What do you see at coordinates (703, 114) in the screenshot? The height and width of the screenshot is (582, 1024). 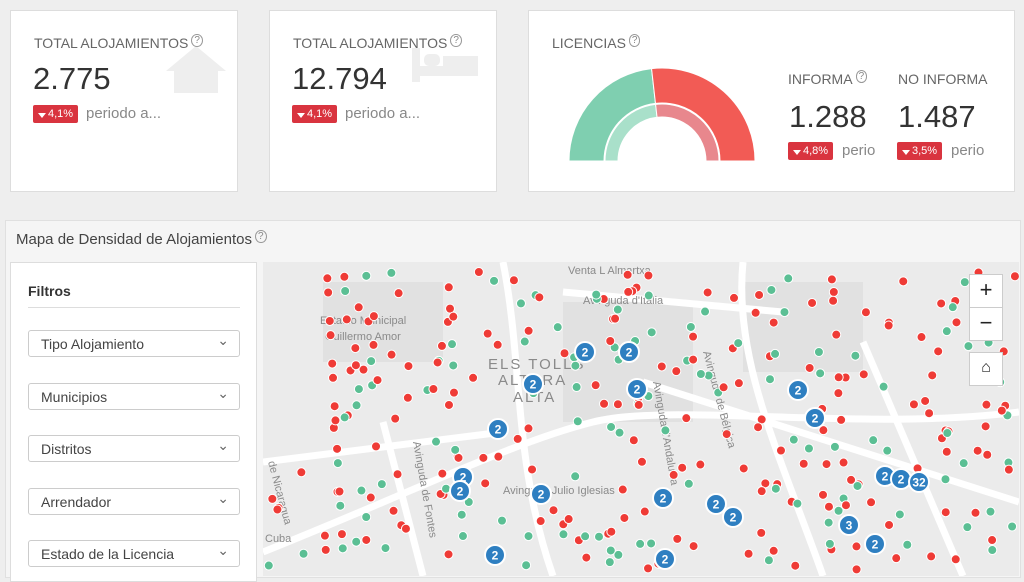 I see `gauge-segment` at bounding box center [703, 114].